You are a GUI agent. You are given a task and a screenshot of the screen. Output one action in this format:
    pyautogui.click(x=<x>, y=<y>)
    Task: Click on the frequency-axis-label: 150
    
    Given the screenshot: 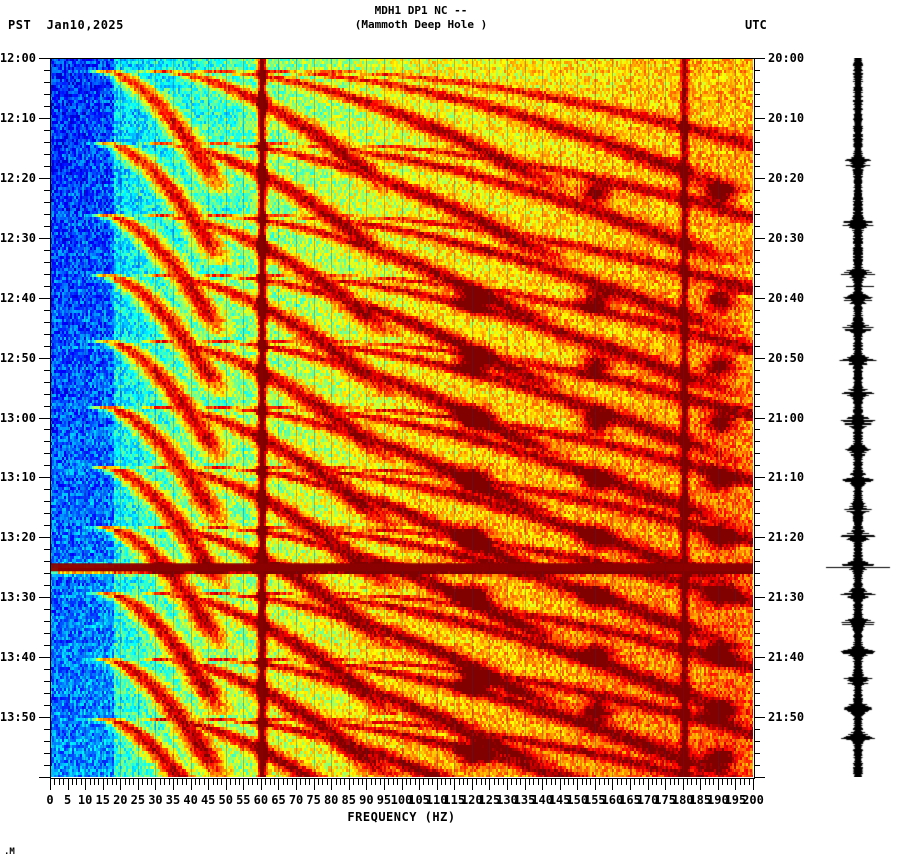 What is the action you would take?
    pyautogui.click(x=577, y=800)
    